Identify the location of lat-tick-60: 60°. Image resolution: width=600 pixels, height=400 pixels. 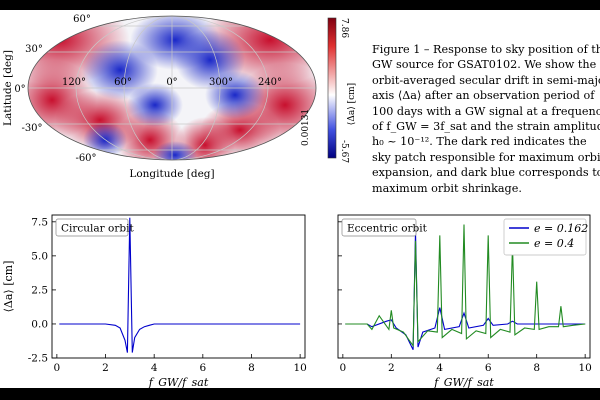
(82, 19).